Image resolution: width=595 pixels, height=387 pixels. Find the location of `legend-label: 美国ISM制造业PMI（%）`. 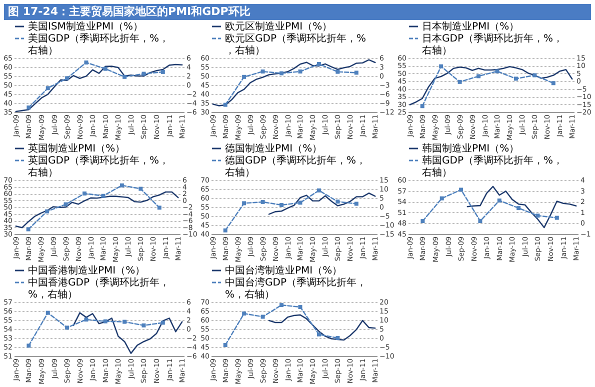

legend-label: 美国ISM制造业PMI（%） is located at coordinates (86, 26).